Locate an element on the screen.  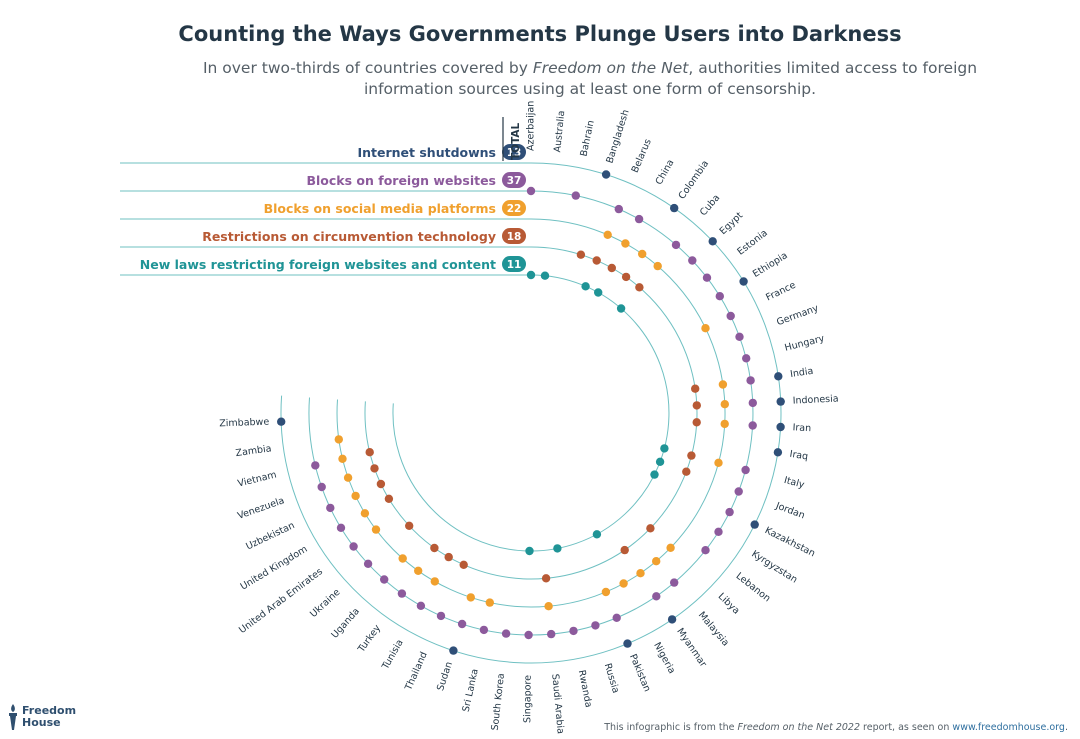
category-label-3: Restrictions on circumvention technology is located at coordinates (349, 236).